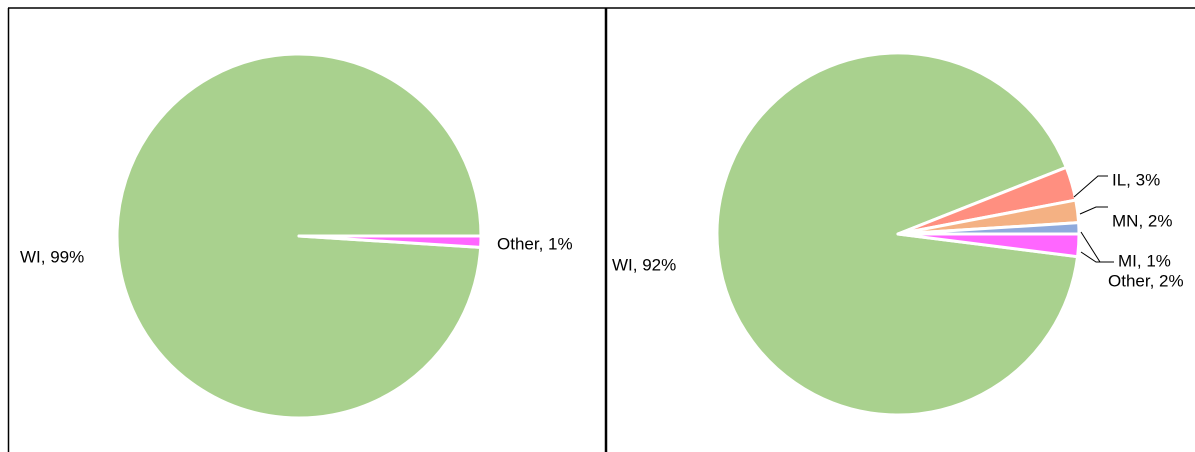  What do you see at coordinates (535, 243) in the screenshot?
I see `data-label: Other, 1%` at bounding box center [535, 243].